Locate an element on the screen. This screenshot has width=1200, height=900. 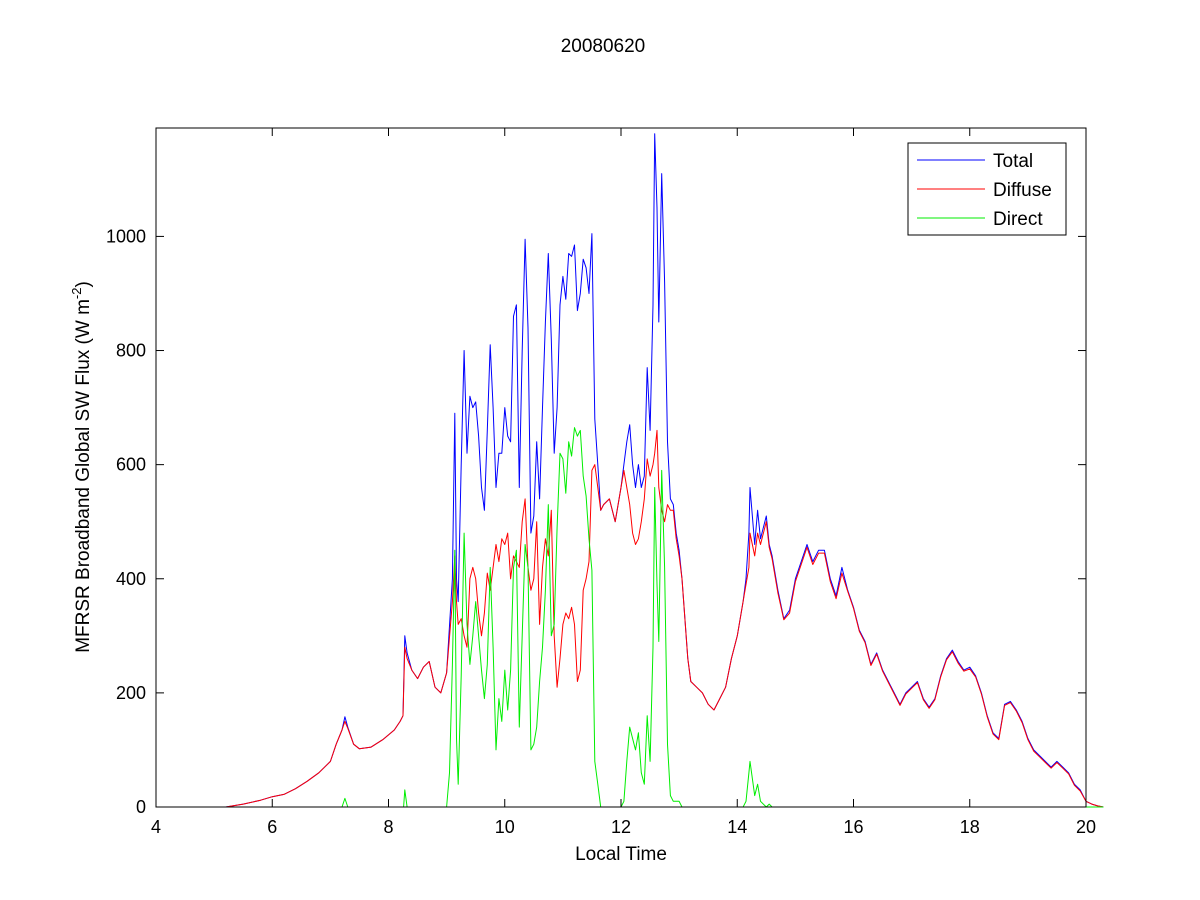
x-tick-label: 16 is located at coordinates (853, 827).